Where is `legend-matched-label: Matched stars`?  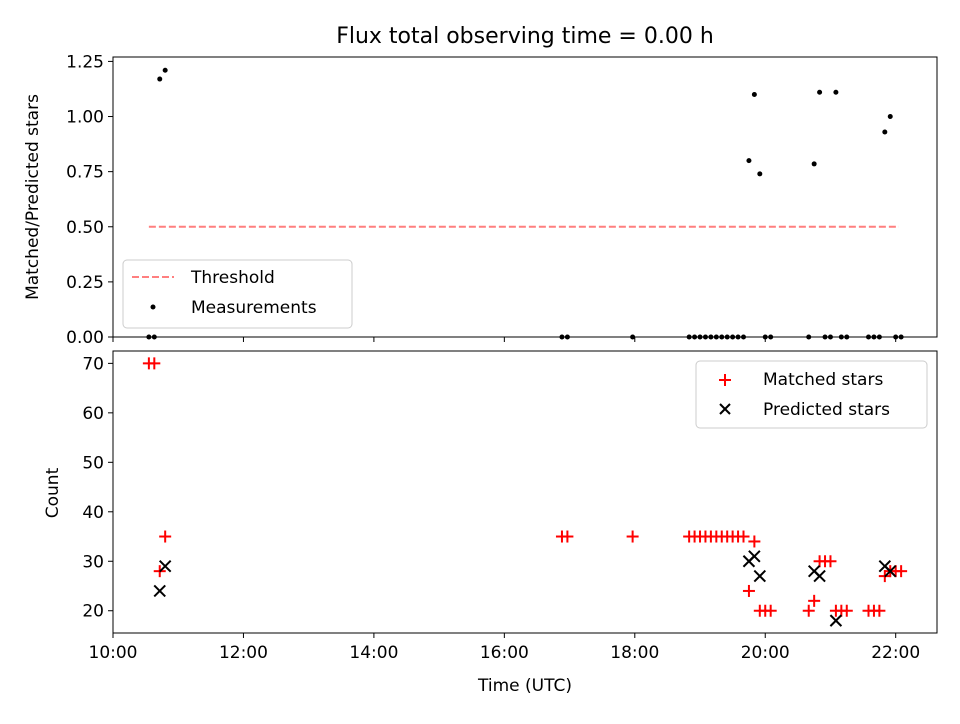
legend-matched-label: Matched stars is located at coordinates (823, 380).